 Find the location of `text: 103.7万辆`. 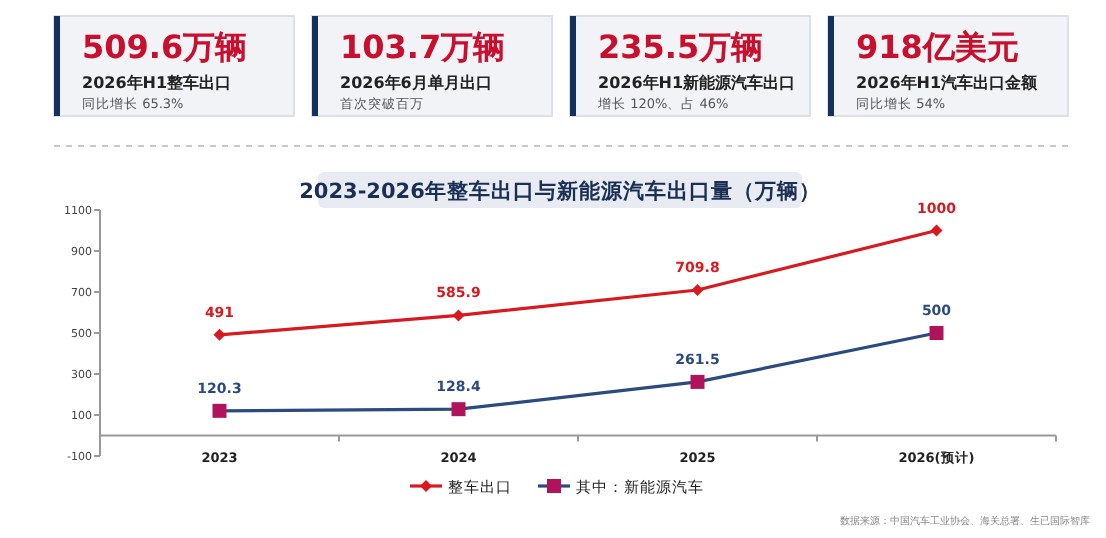

text: 103.7万辆 is located at coordinates (423, 47).